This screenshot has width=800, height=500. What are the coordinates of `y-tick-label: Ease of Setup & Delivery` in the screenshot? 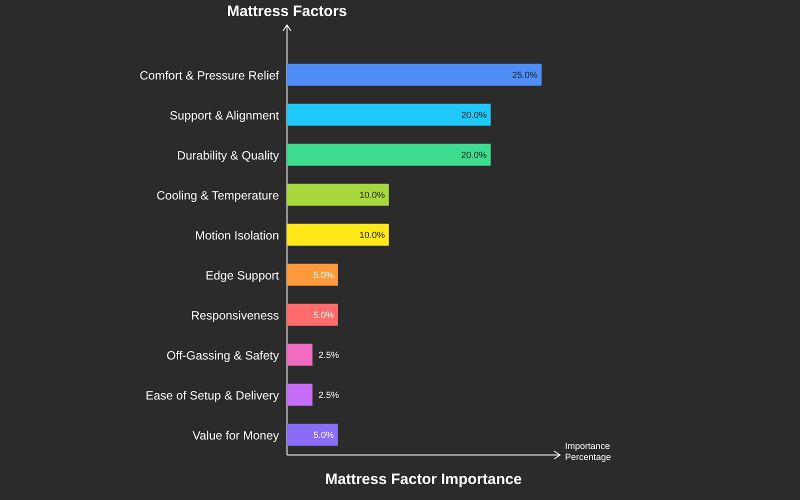 It's located at (212, 395).